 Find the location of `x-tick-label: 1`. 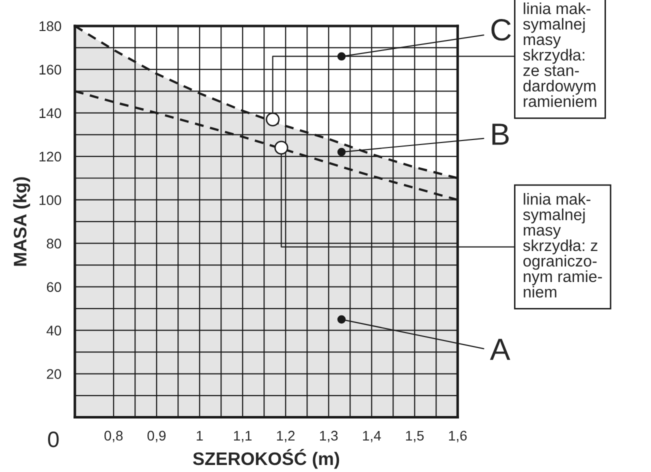

x-tick-label: 1 is located at coordinates (199, 435).